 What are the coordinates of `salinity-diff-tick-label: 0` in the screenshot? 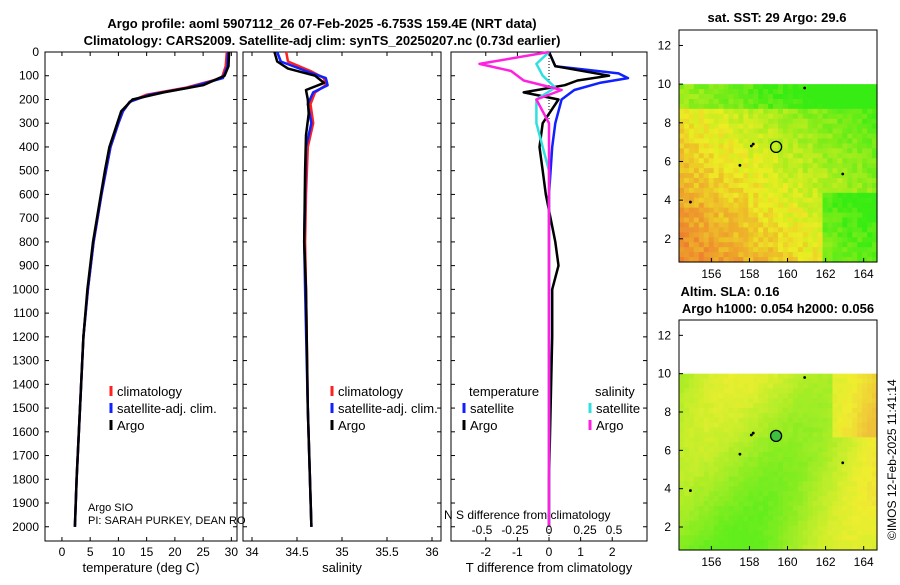 It's located at (549, 530).